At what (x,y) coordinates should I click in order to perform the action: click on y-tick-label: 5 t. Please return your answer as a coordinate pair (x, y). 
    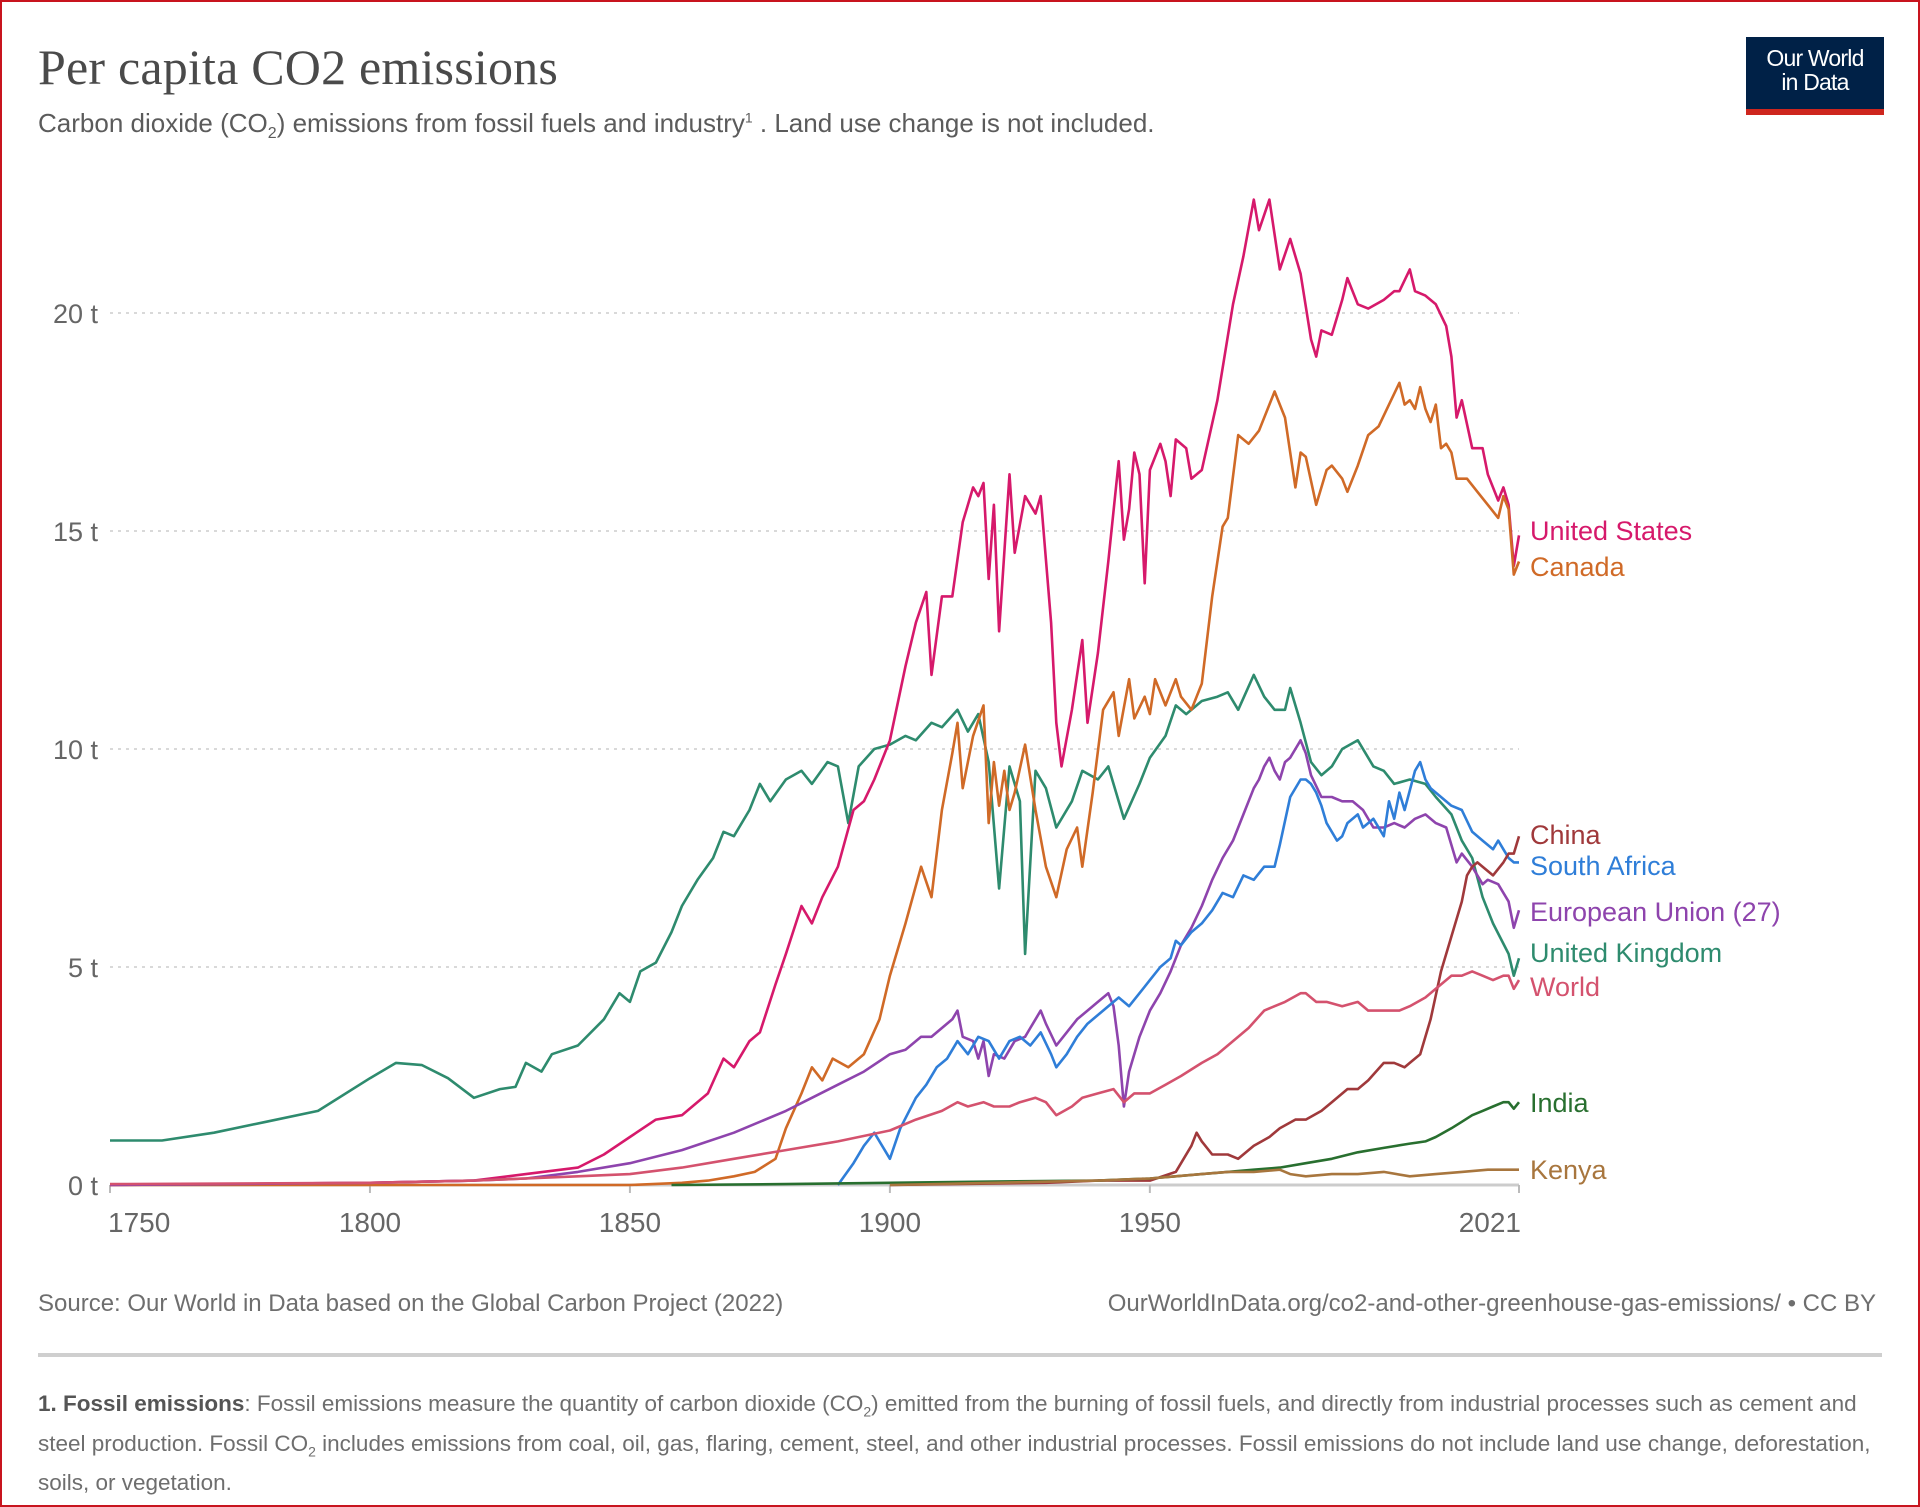
    Looking at the image, I should click on (83, 968).